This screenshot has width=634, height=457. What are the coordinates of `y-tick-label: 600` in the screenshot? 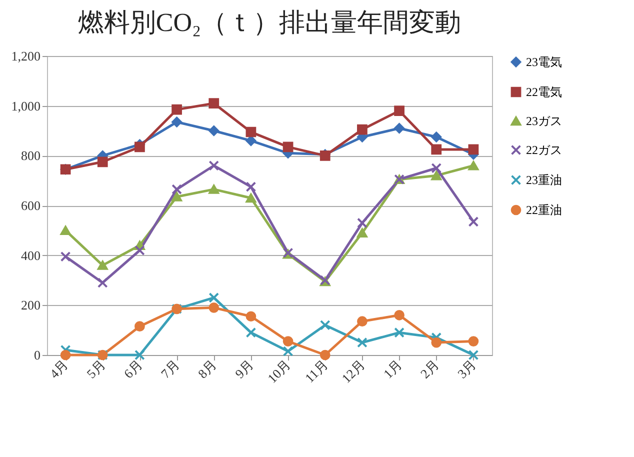 It's located at (30, 205).